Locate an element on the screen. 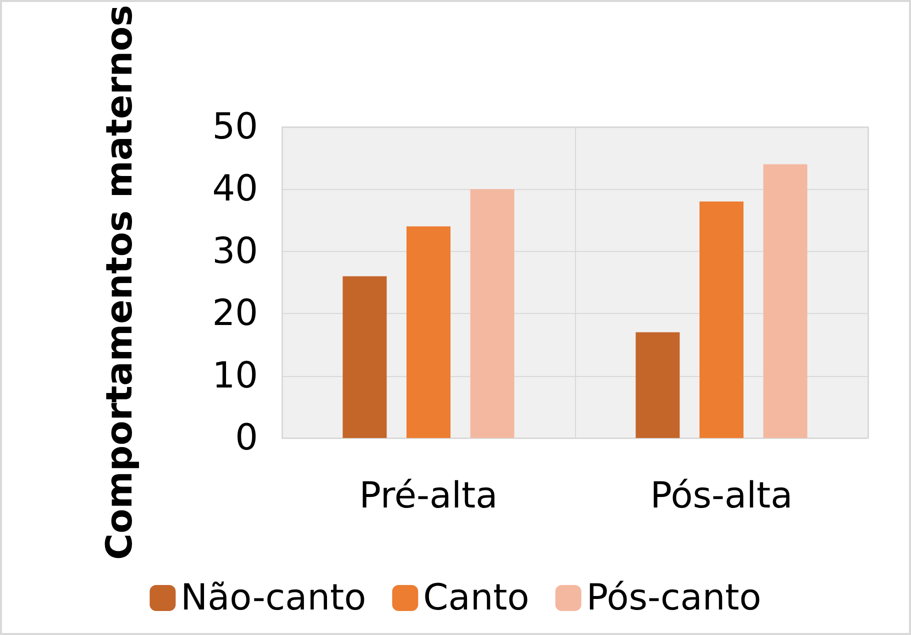  legend-label: Canto is located at coordinates (476, 598).